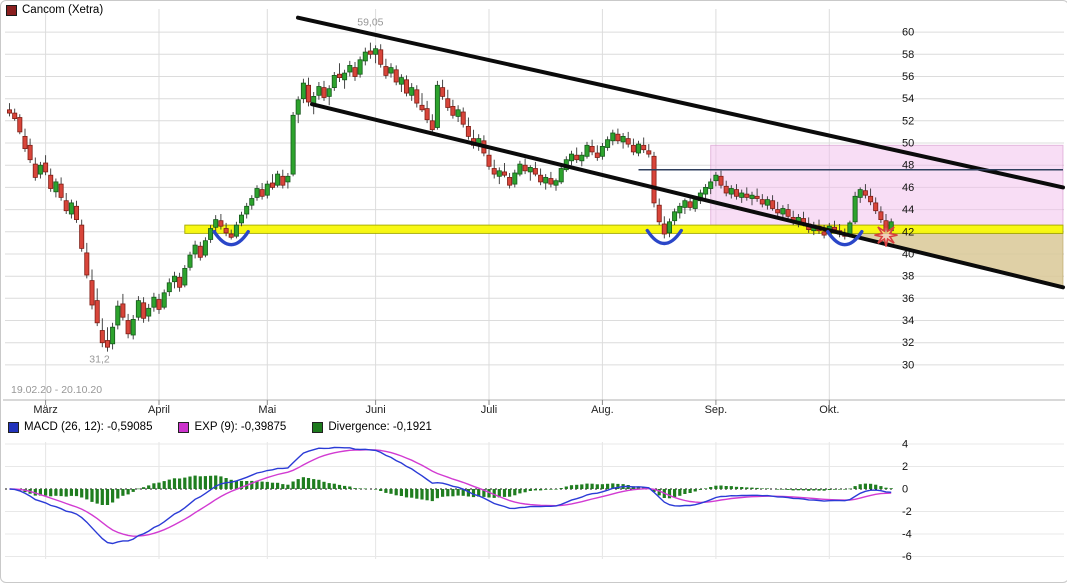  What do you see at coordinates (45, 410) in the screenshot?
I see `svg-text: März` at bounding box center [45, 410].